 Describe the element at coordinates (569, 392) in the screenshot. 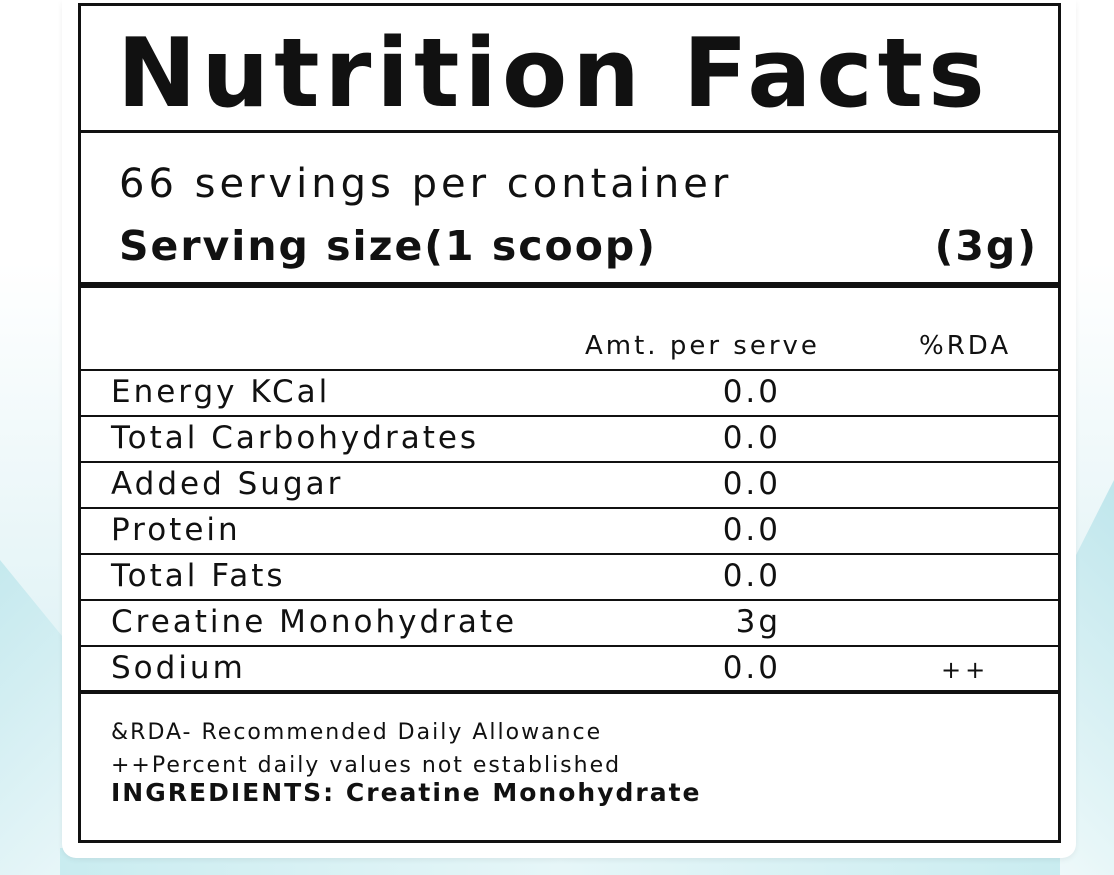

I see `table-row: Energy KCal 0.0` at that location.